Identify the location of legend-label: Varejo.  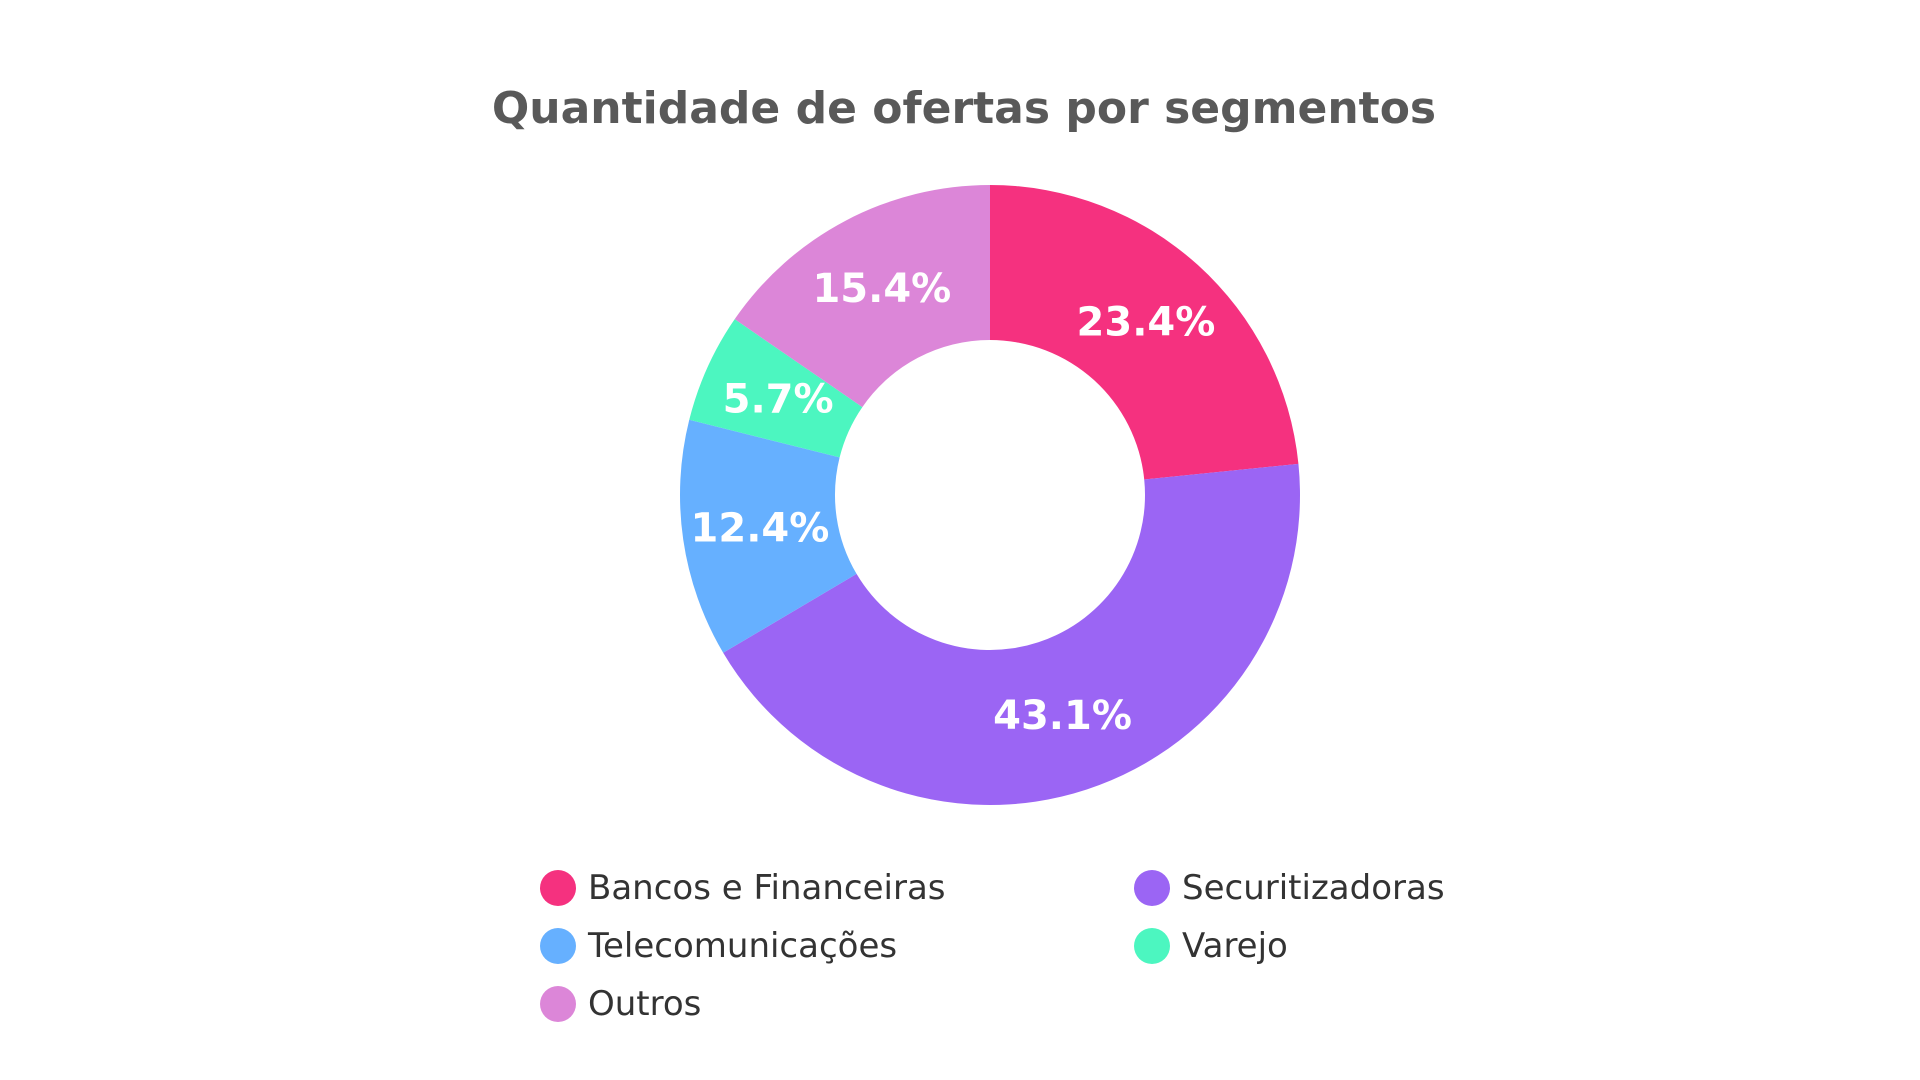
(1235, 946).